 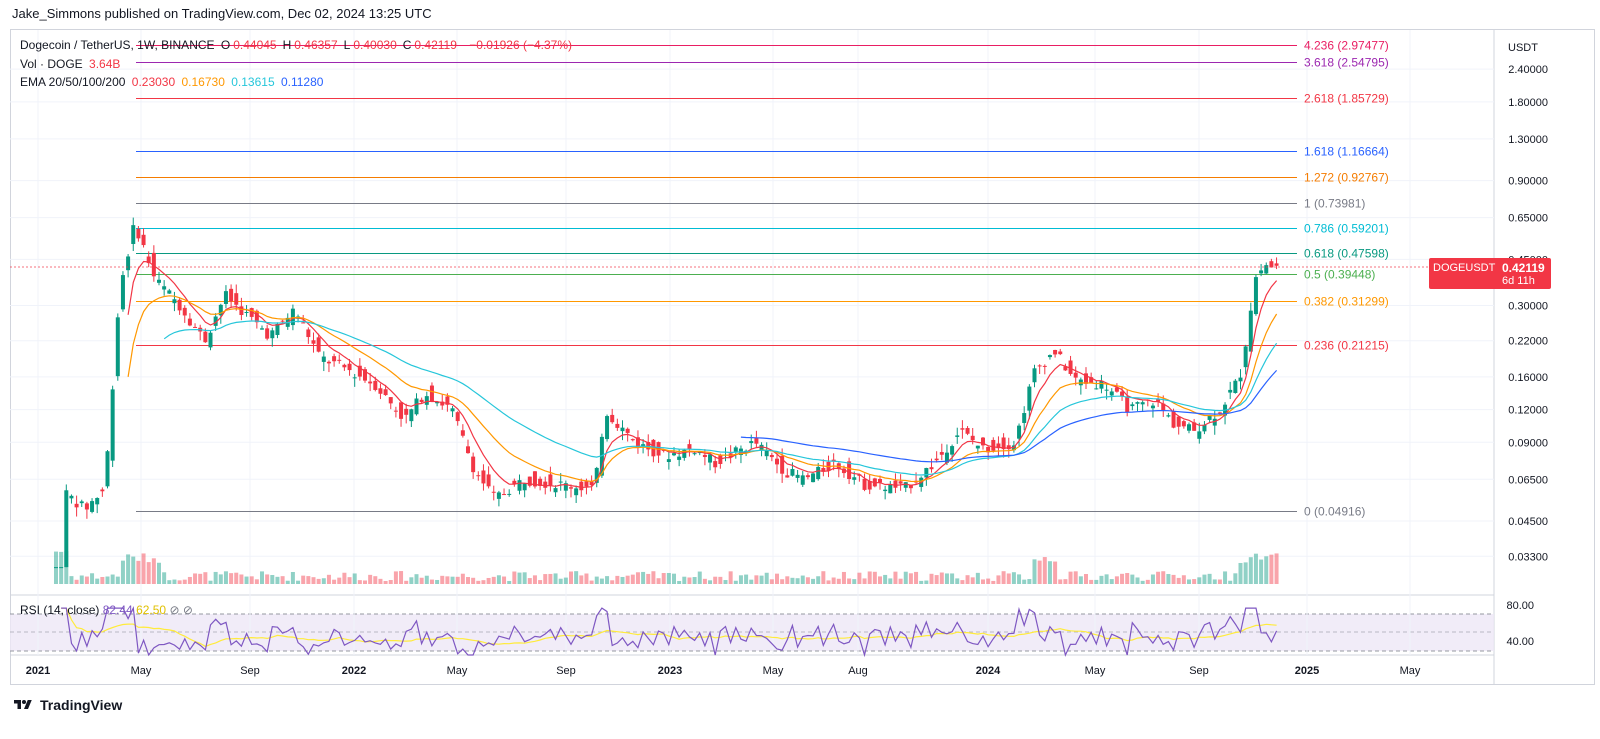 What do you see at coordinates (1346, 46) in the screenshot?
I see `fib-level-label: 4.236 (2.97477)` at bounding box center [1346, 46].